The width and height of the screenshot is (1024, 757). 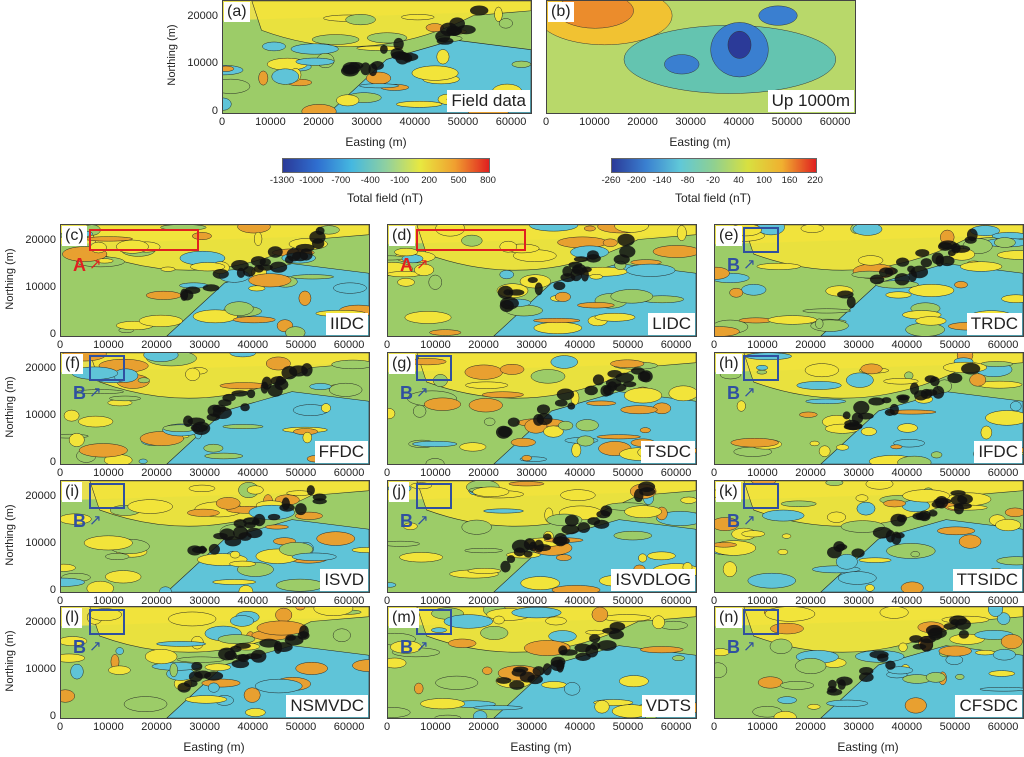 I want to click on arrow-icon: ↗, so click(x=422, y=392).